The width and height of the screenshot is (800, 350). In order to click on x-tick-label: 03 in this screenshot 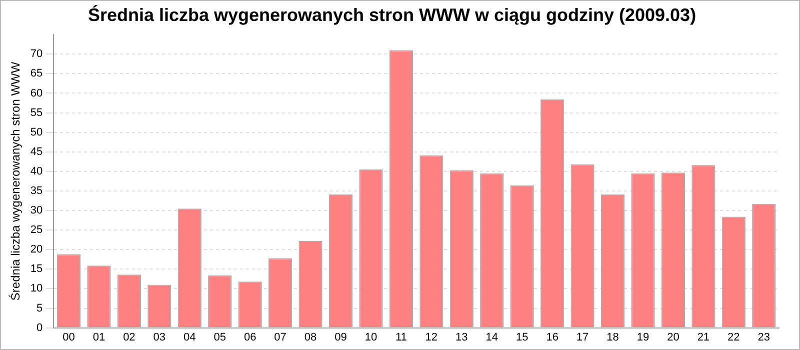, I will do `click(159, 337)`.